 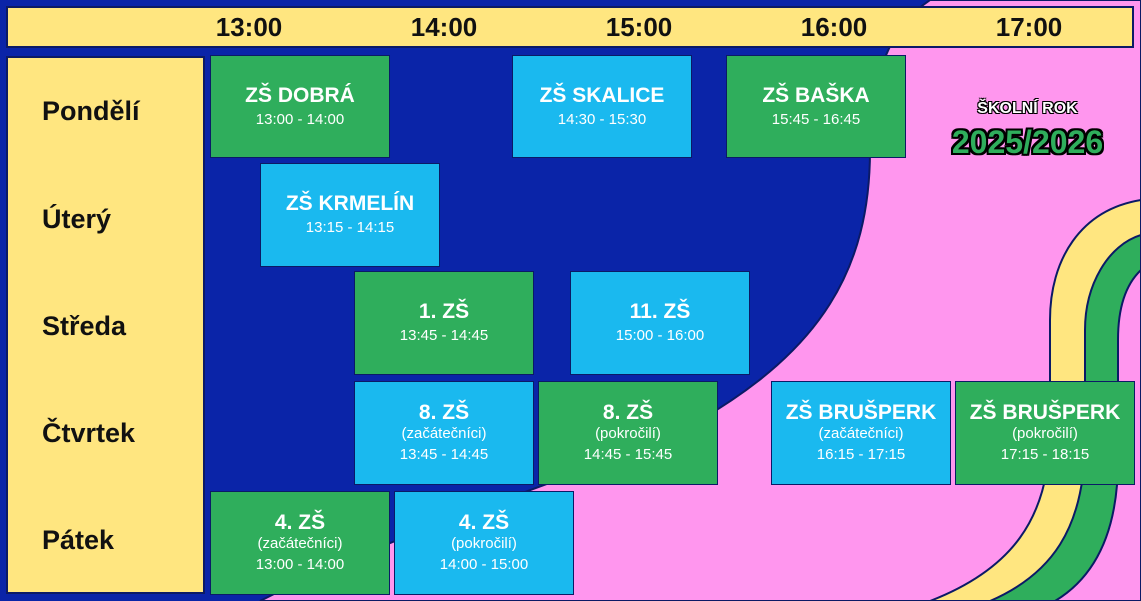 What do you see at coordinates (484, 564) in the screenshot?
I see `block-time: 14:00 - 15:00` at bounding box center [484, 564].